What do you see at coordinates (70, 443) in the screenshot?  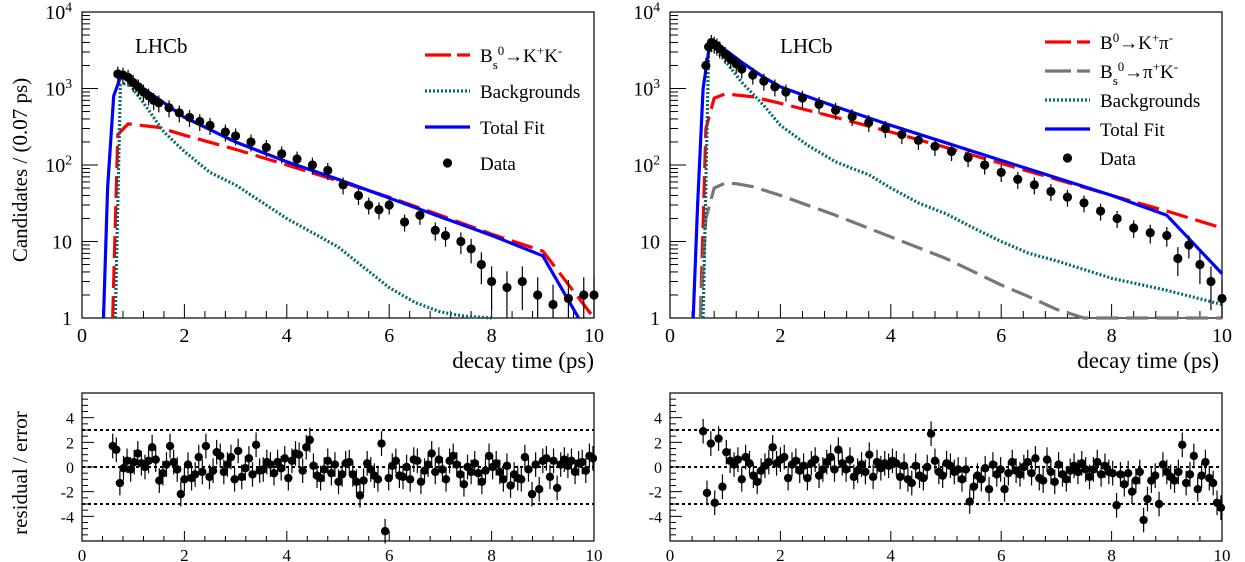 I see `left-residual-y-tick-label: 2` at bounding box center [70, 443].